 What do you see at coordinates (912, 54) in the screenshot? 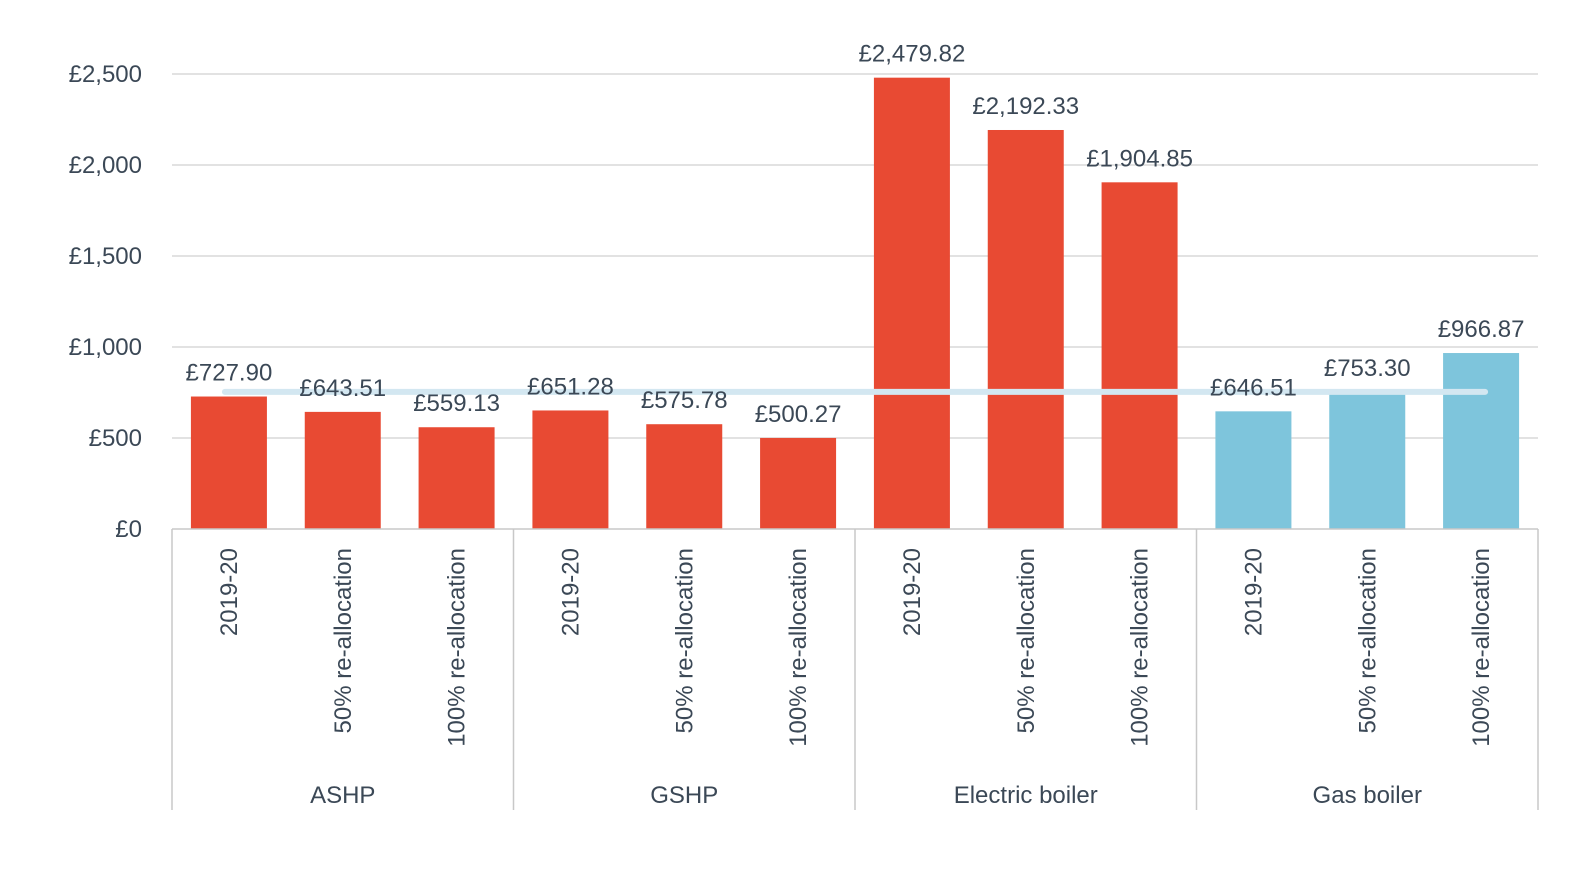
I see `data-label: £2,479.82` at bounding box center [912, 54].